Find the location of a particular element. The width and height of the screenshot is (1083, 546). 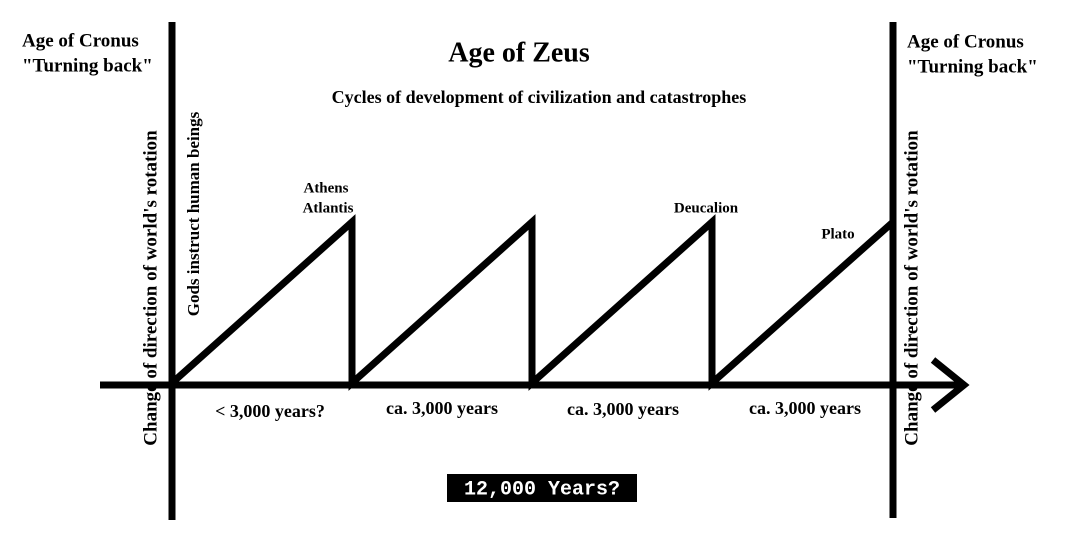

total-label: 12,000 Years? is located at coordinates (542, 489).